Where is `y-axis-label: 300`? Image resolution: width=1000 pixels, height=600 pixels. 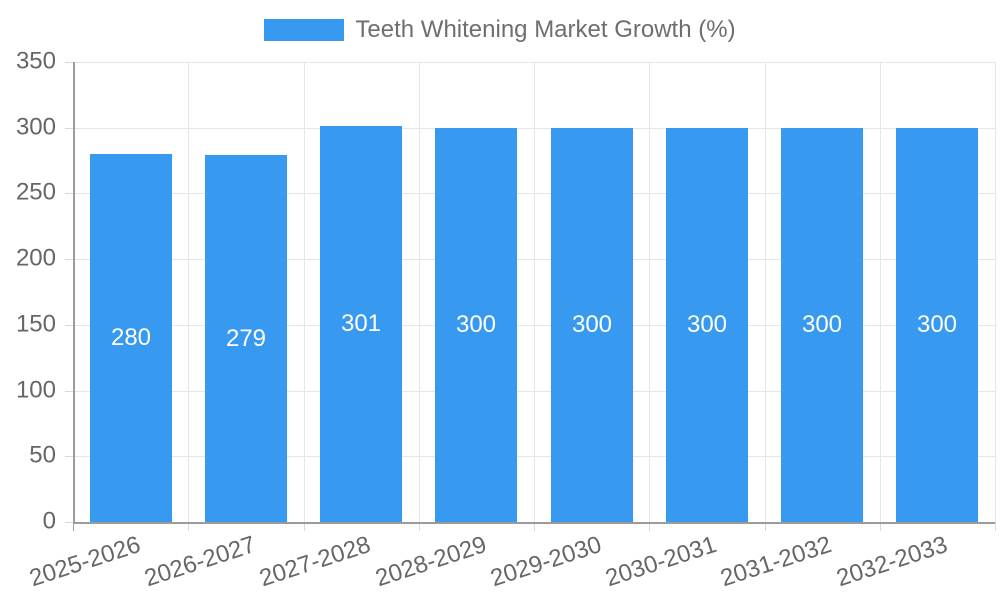
y-axis-label: 300 is located at coordinates (35, 127).